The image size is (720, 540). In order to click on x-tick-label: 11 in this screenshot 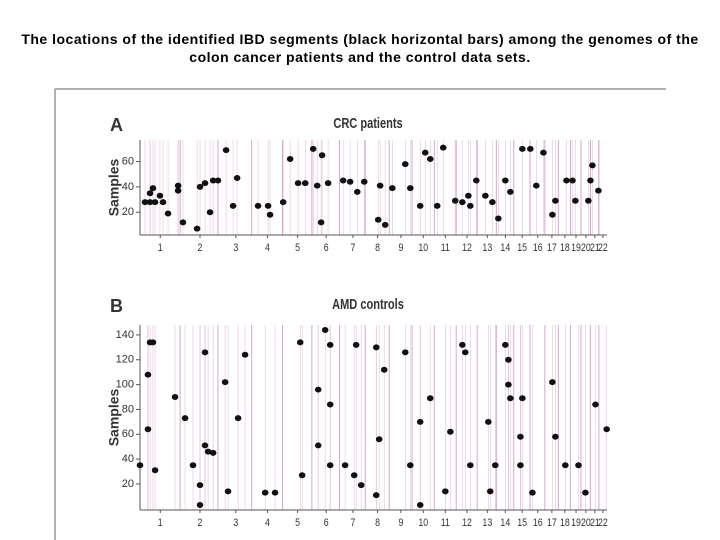, I will do `click(446, 523)`.